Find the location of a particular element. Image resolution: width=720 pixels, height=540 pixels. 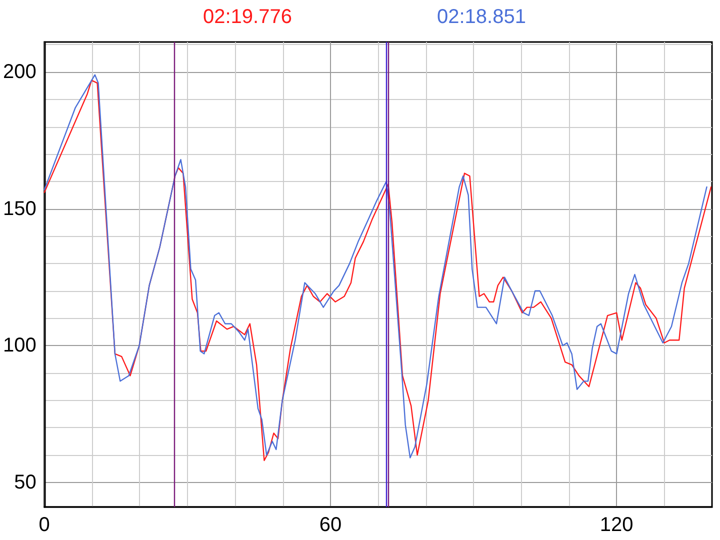

y-tick-label: 50 is located at coordinates (25, 482).